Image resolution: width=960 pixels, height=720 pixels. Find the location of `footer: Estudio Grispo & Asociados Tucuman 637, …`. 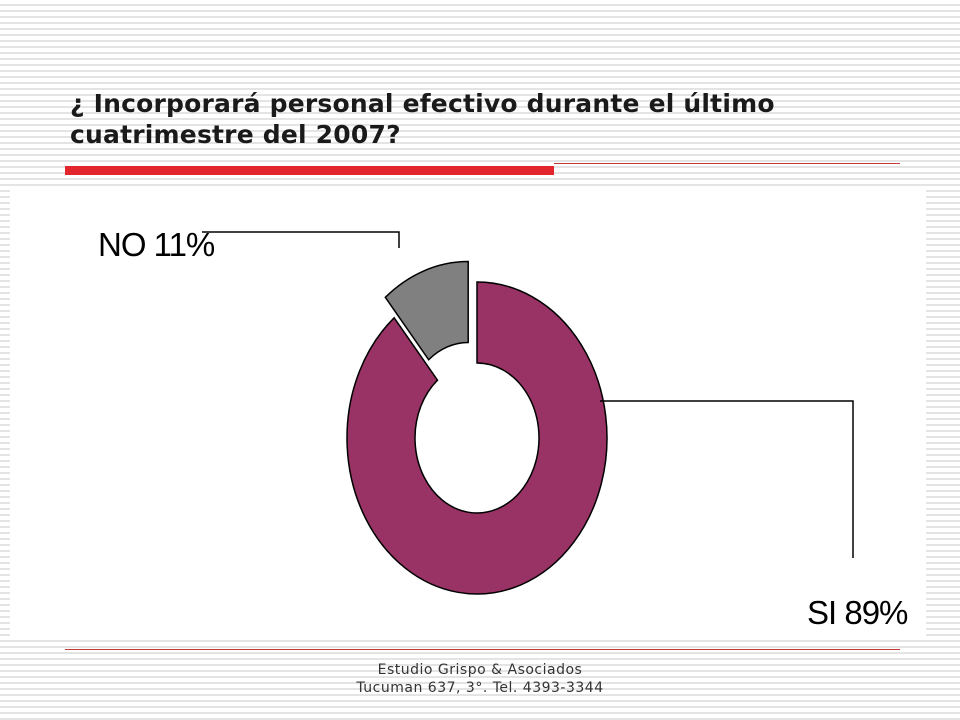

footer: Estudio Grispo & Asociados Tucuman 637, … is located at coordinates (480, 679).